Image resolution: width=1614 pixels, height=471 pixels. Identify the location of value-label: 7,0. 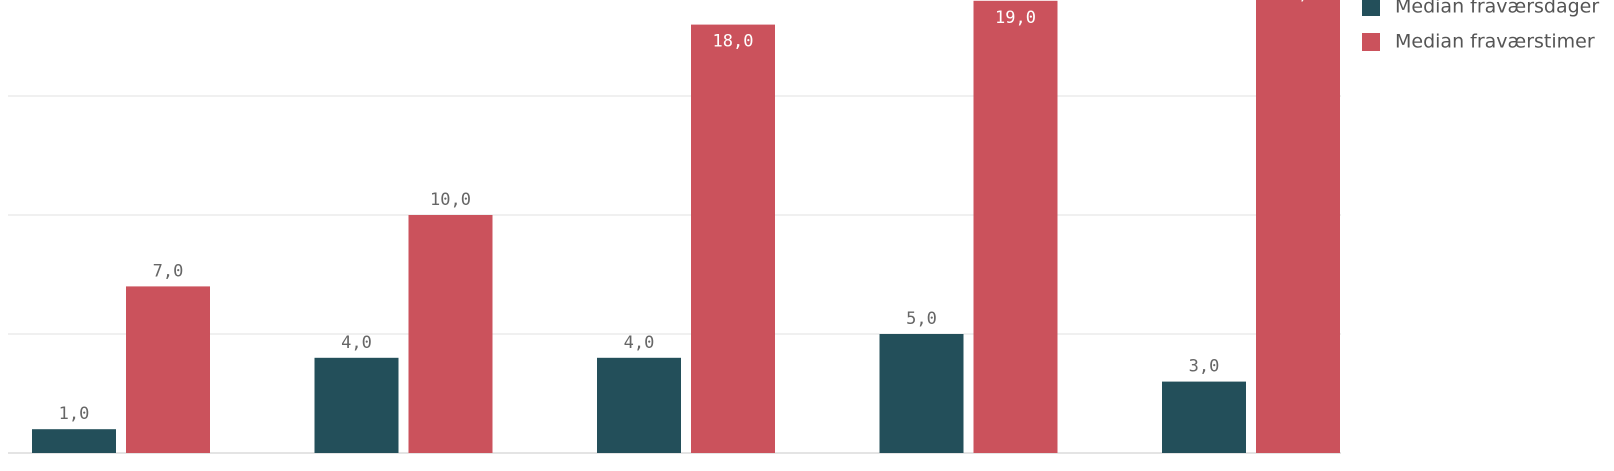
(168, 271).